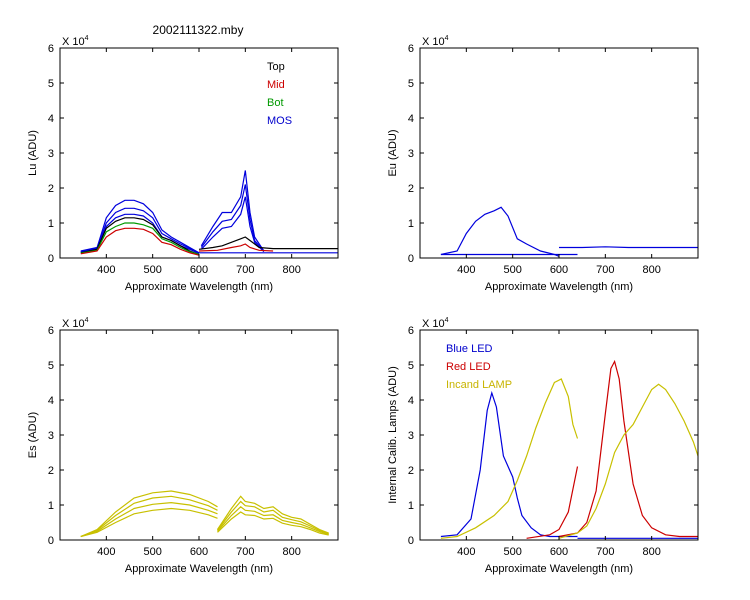  What do you see at coordinates (468, 367) in the screenshot?
I see `legend-entry: Red LED` at bounding box center [468, 367].